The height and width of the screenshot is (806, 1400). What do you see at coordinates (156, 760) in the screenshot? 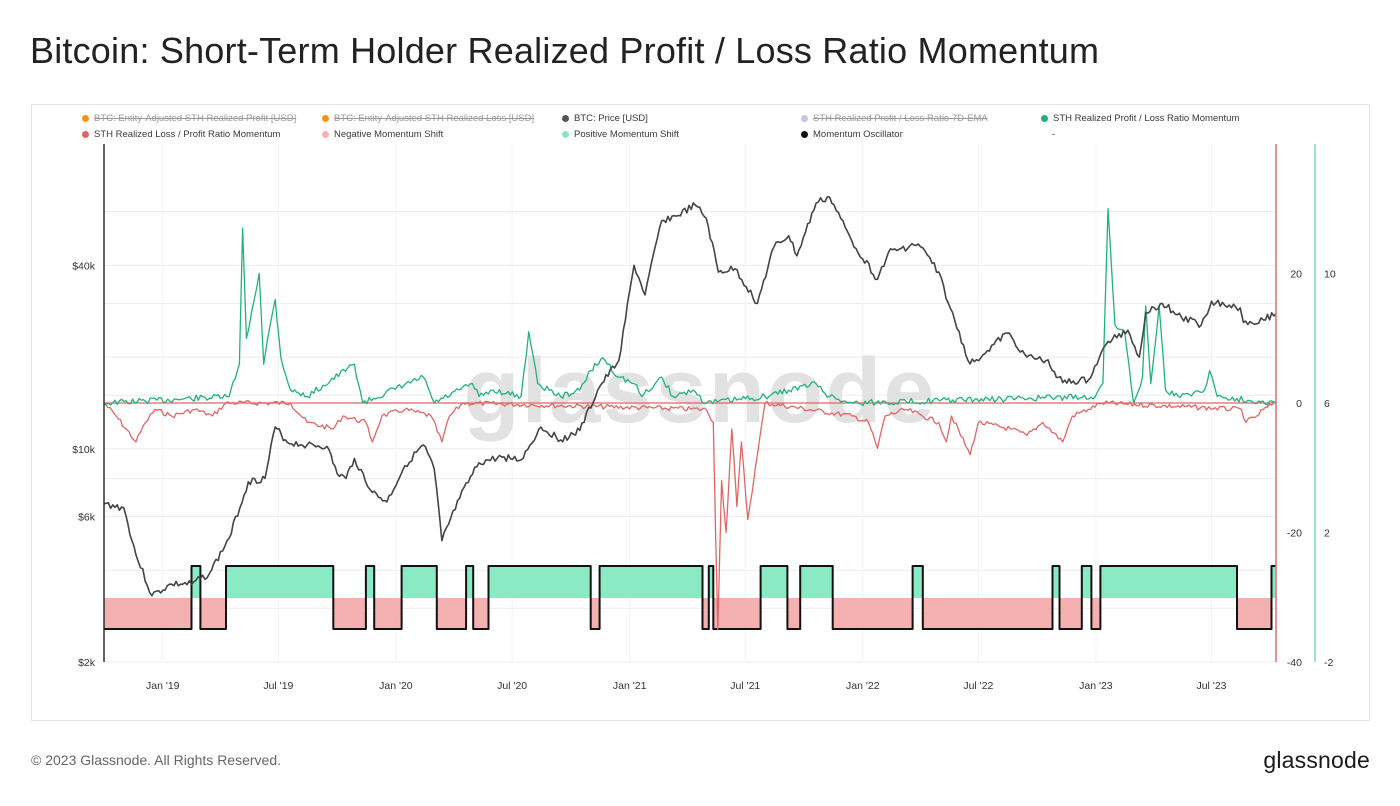
I see `copyright: © 2023 Glassnode. All Rights Reserved.` at bounding box center [156, 760].